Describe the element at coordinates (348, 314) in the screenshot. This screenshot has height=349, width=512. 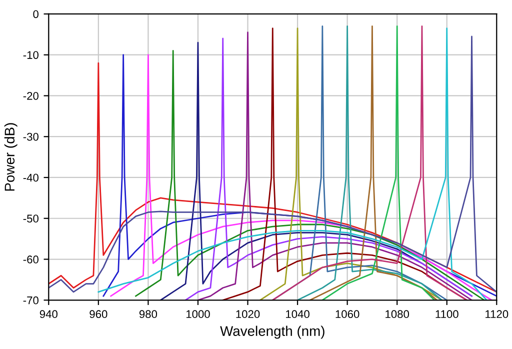
I see `x-tick-label: 1060` at that location.